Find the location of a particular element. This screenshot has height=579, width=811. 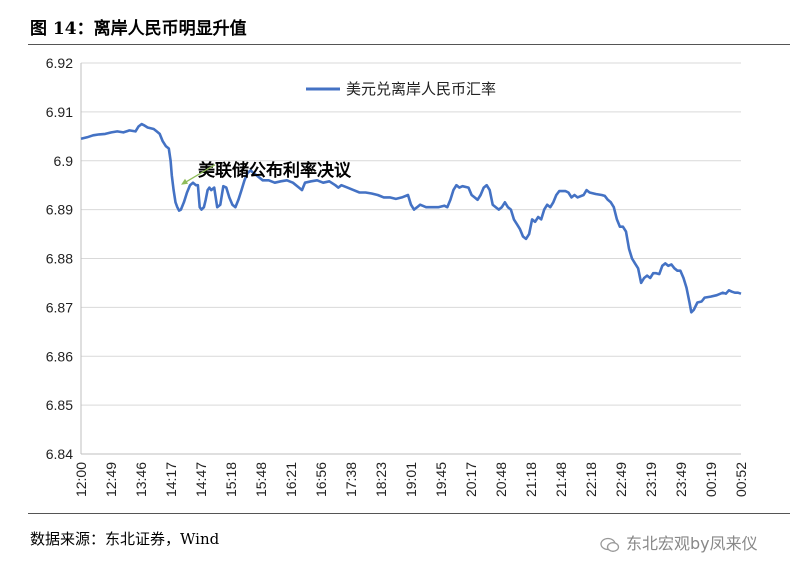

x-tick-label: 21:48 is located at coordinates (561, 479).